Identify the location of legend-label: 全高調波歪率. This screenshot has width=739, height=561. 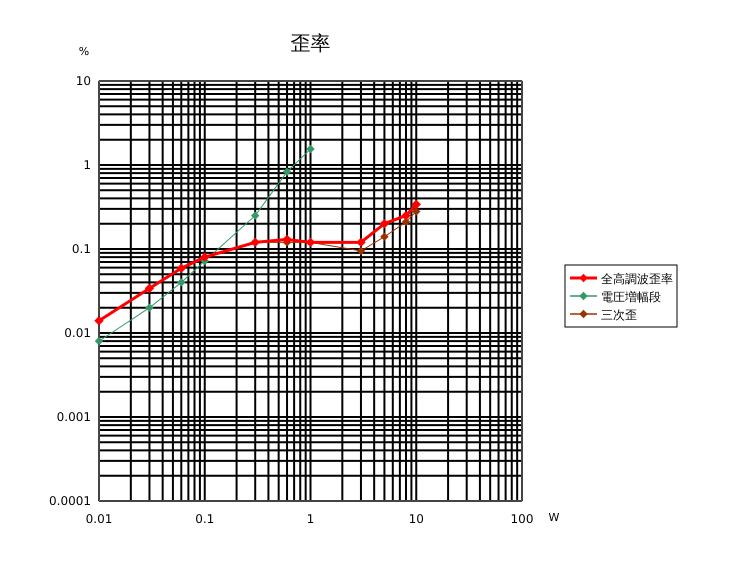
(637, 279).